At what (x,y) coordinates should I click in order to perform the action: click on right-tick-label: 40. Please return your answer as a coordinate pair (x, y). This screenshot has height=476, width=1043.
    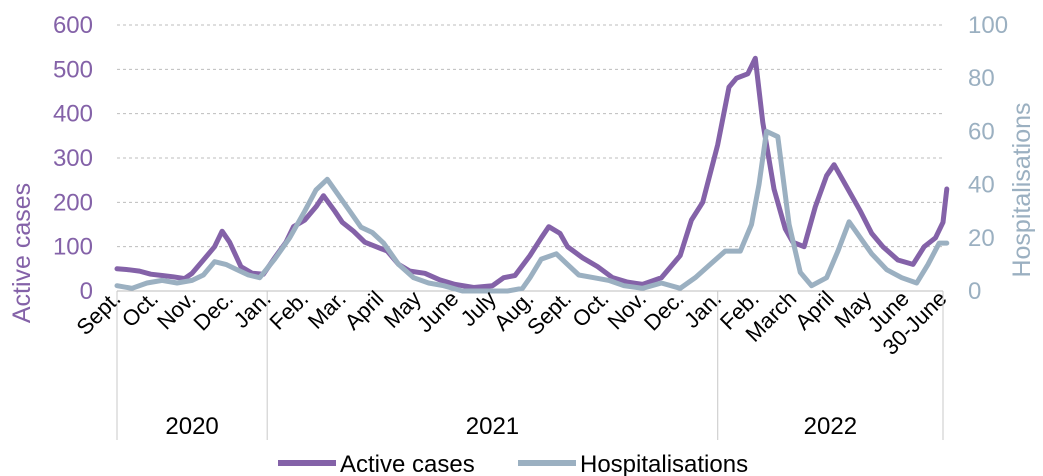
    Looking at the image, I should click on (981, 185).